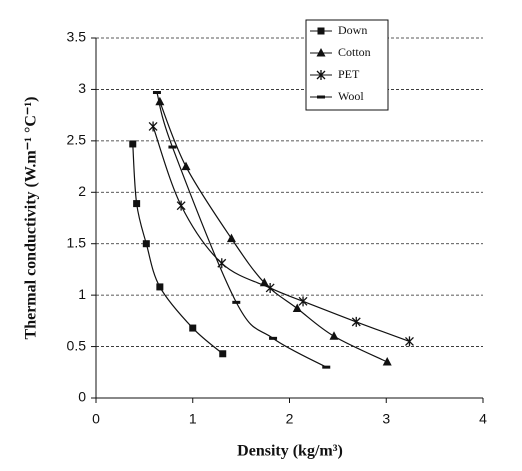 The height and width of the screenshot is (471, 522). What do you see at coordinates (82, 397) in the screenshot?
I see `y-tick-label: 0` at bounding box center [82, 397].